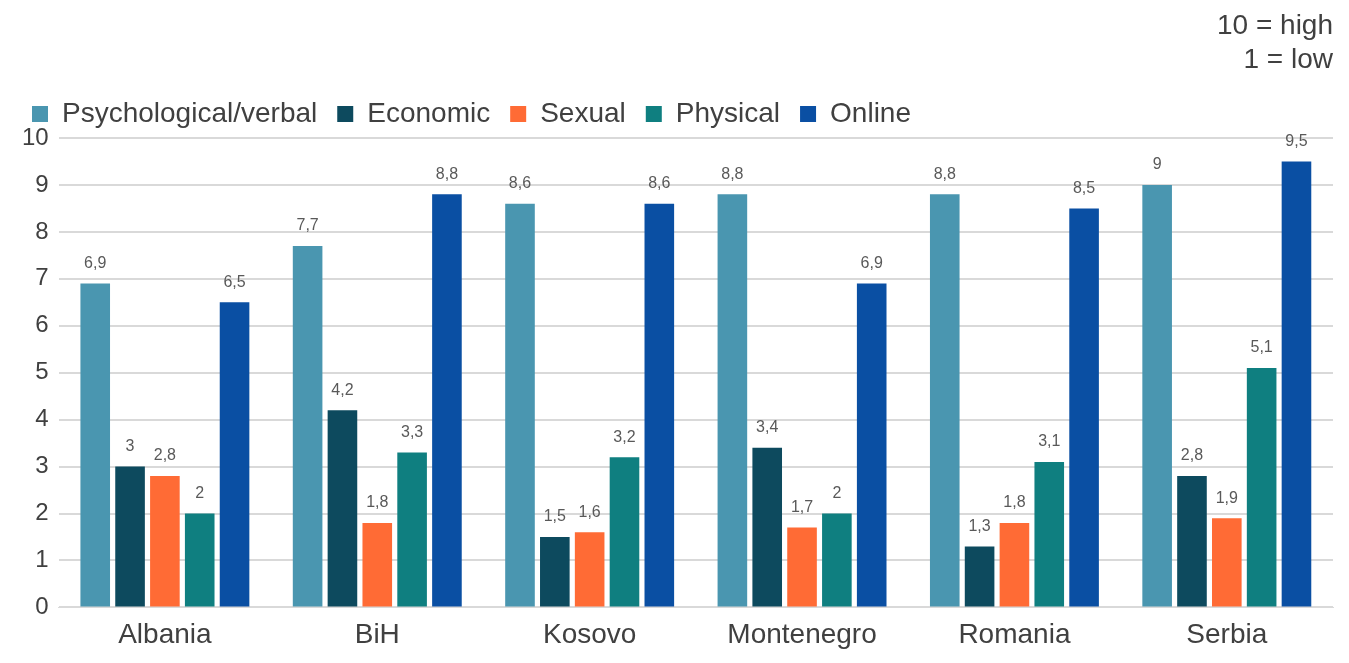  Describe the element at coordinates (165, 633) in the screenshot. I see `x-tick-label: Albania` at that location.